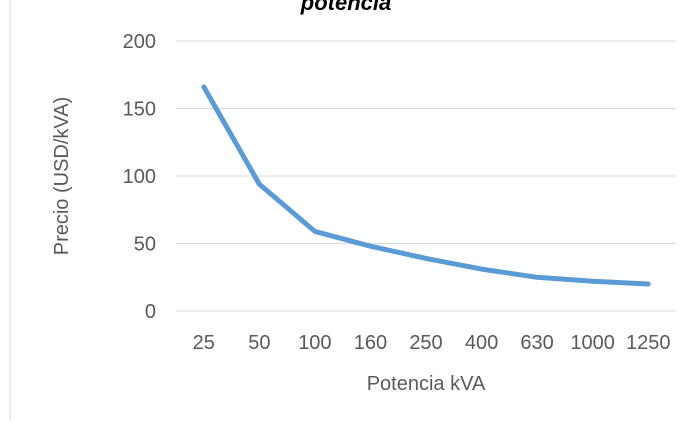 The height and width of the screenshot is (426, 696). What do you see at coordinates (370, 343) in the screenshot?
I see `x-tick-label: 160` at bounding box center [370, 343].